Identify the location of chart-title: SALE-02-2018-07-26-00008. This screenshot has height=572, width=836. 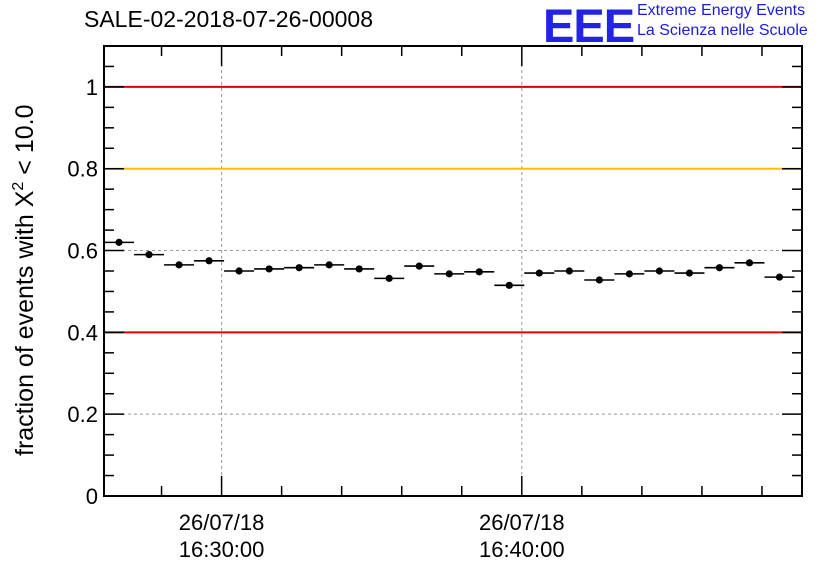
(228, 19).